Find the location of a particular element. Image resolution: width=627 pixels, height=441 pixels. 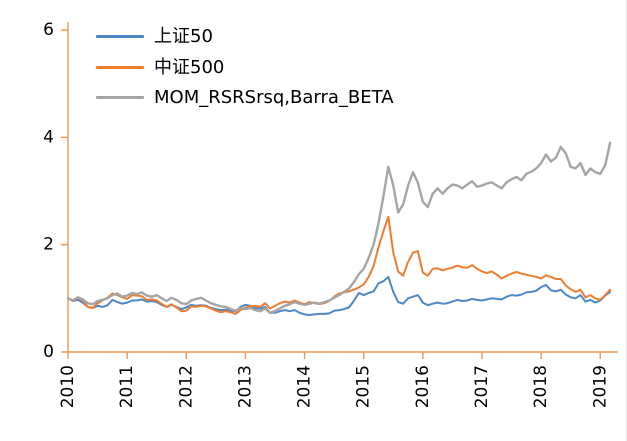

y-tick-label: 6 is located at coordinates (48, 30).